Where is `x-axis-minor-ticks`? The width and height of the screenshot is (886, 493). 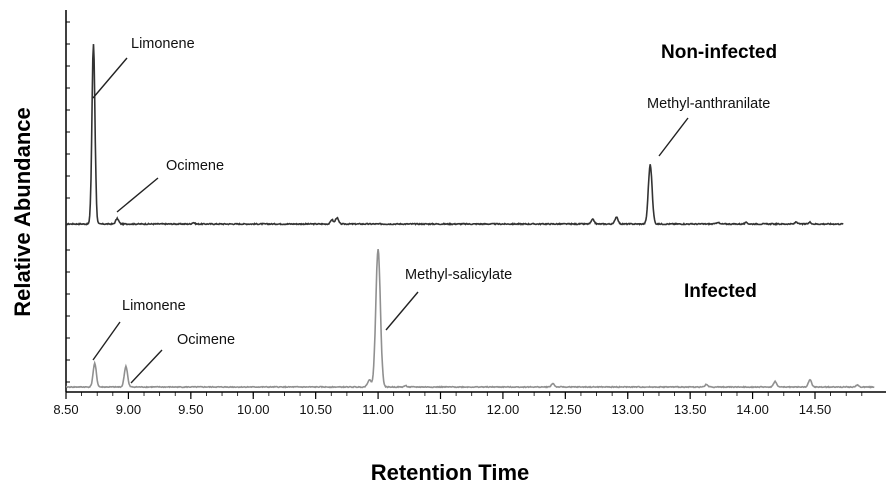
x-axis-minor-ticks is located at coordinates (464, 394).